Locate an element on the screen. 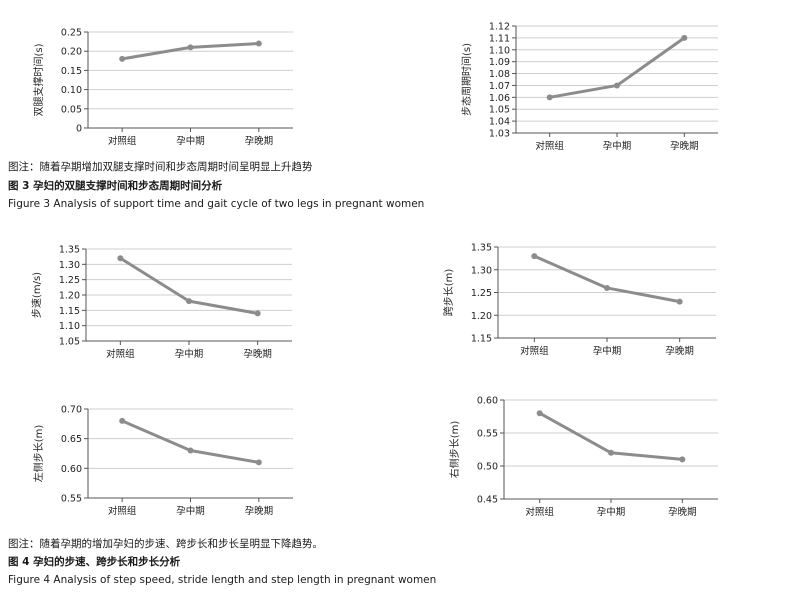  y-tick-label: 0.45 is located at coordinates (487, 500).